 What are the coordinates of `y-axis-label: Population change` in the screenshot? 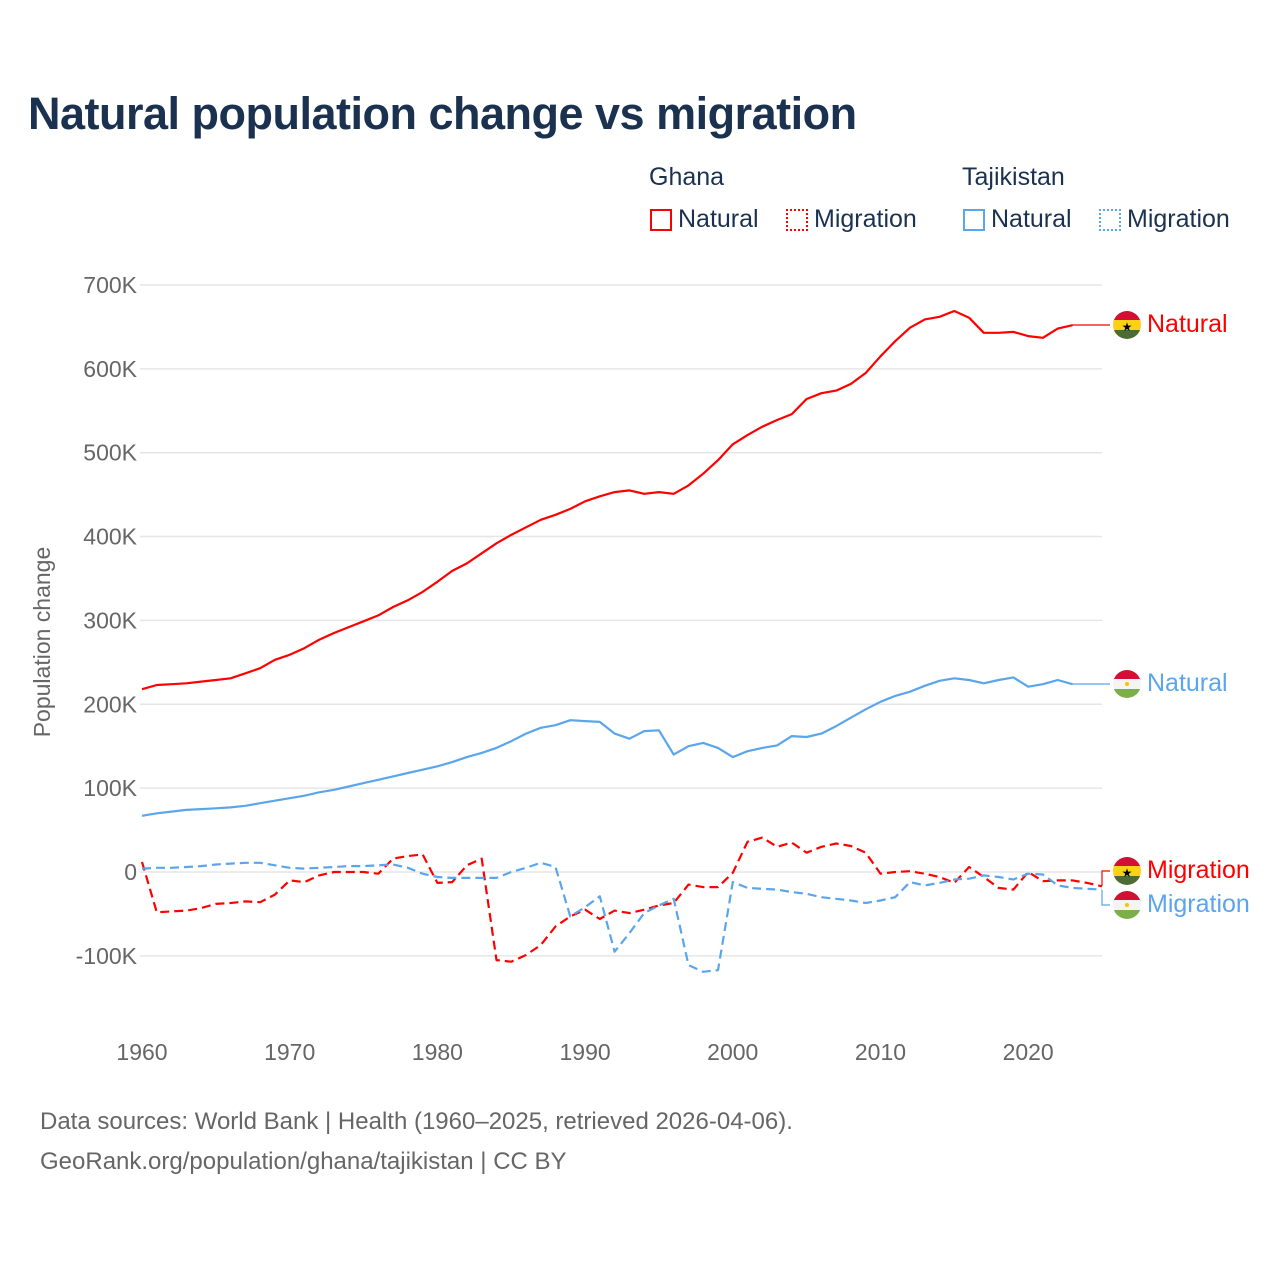 It's located at (42, 642).